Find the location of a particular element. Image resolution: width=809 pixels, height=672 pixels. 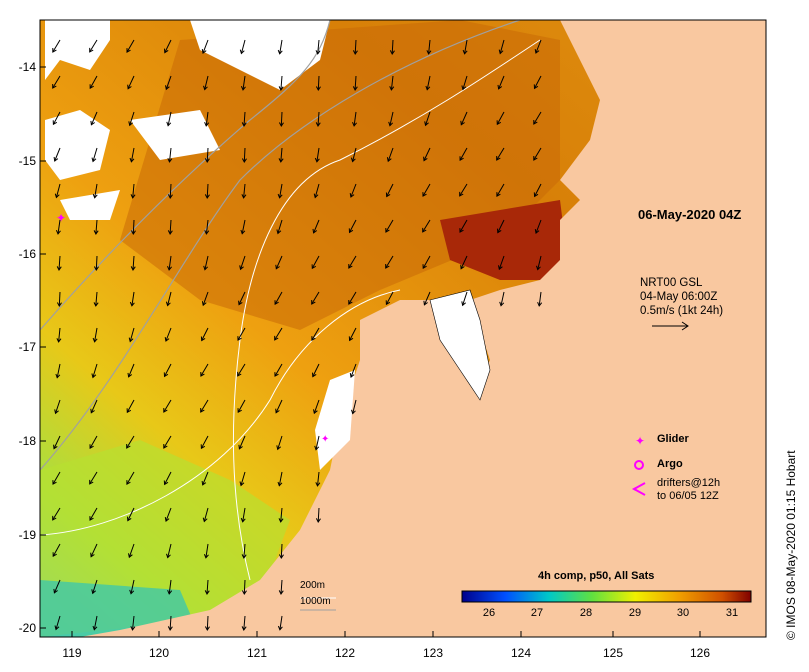

lat-tick: -16 is located at coordinates (27, 254).